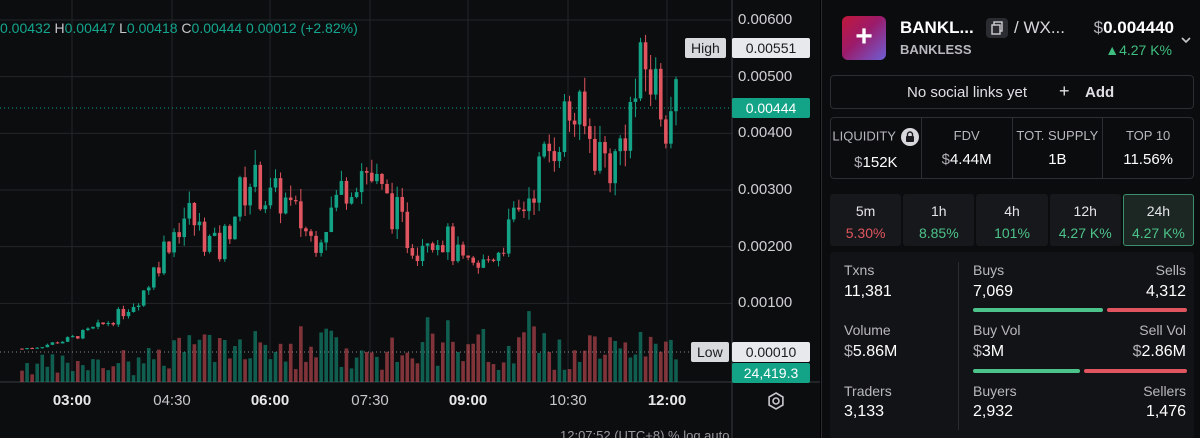 The width and height of the screenshot is (1200, 438). I want to click on copy-address-button, so click(997, 28).